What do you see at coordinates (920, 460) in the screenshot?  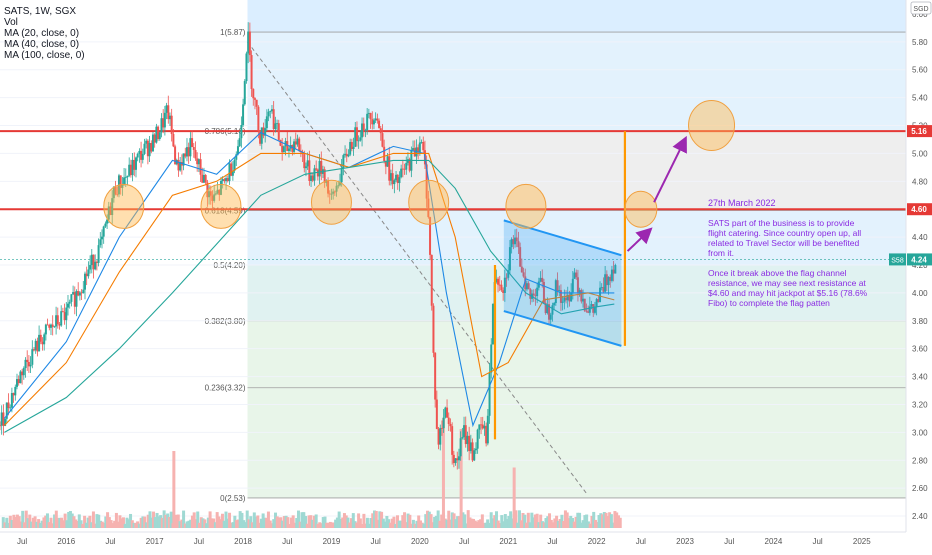 I see `y-tick-label: 2.80` at bounding box center [920, 460].